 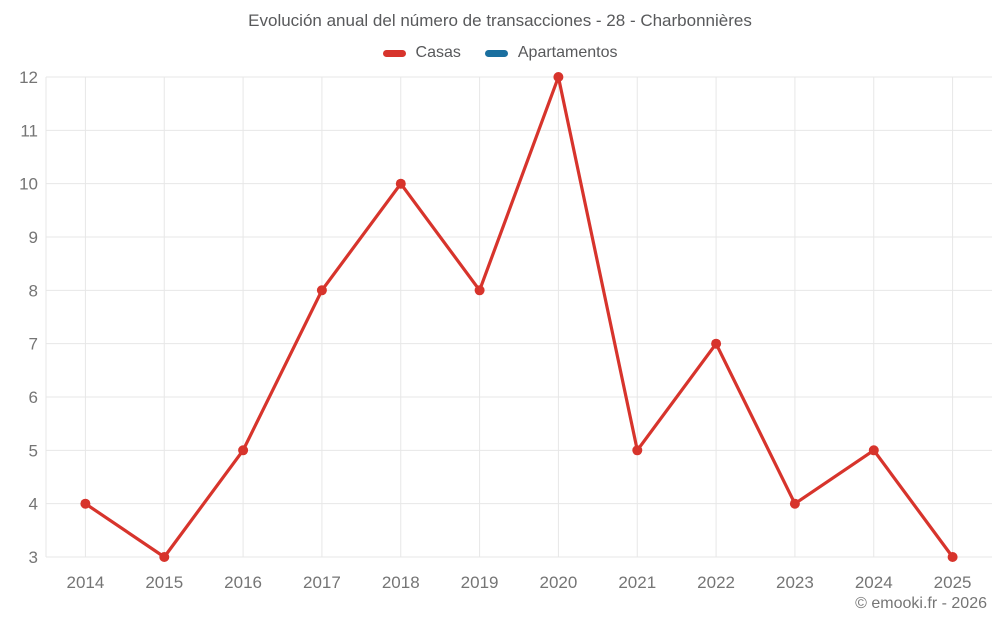 What do you see at coordinates (243, 582) in the screenshot?
I see `x-tick-label: 2016` at bounding box center [243, 582].